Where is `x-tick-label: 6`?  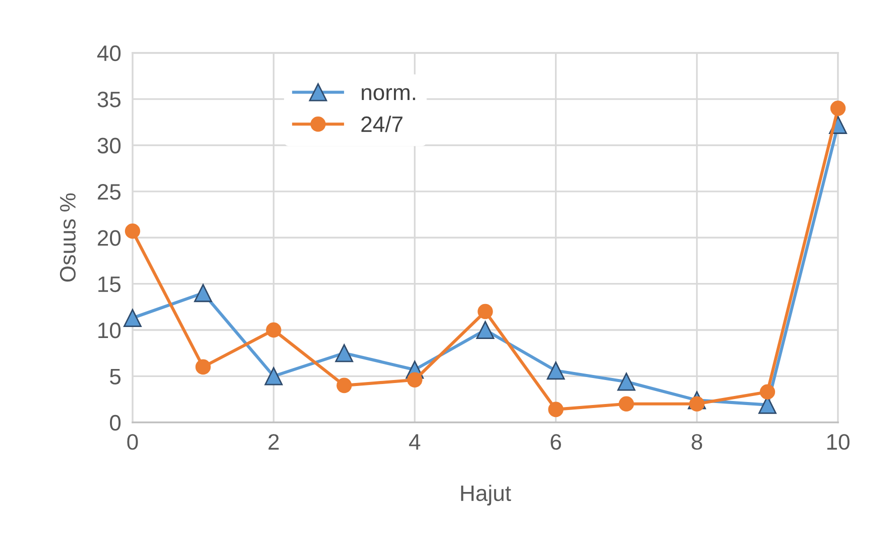
x-tick-label: 6 is located at coordinates (556, 442).